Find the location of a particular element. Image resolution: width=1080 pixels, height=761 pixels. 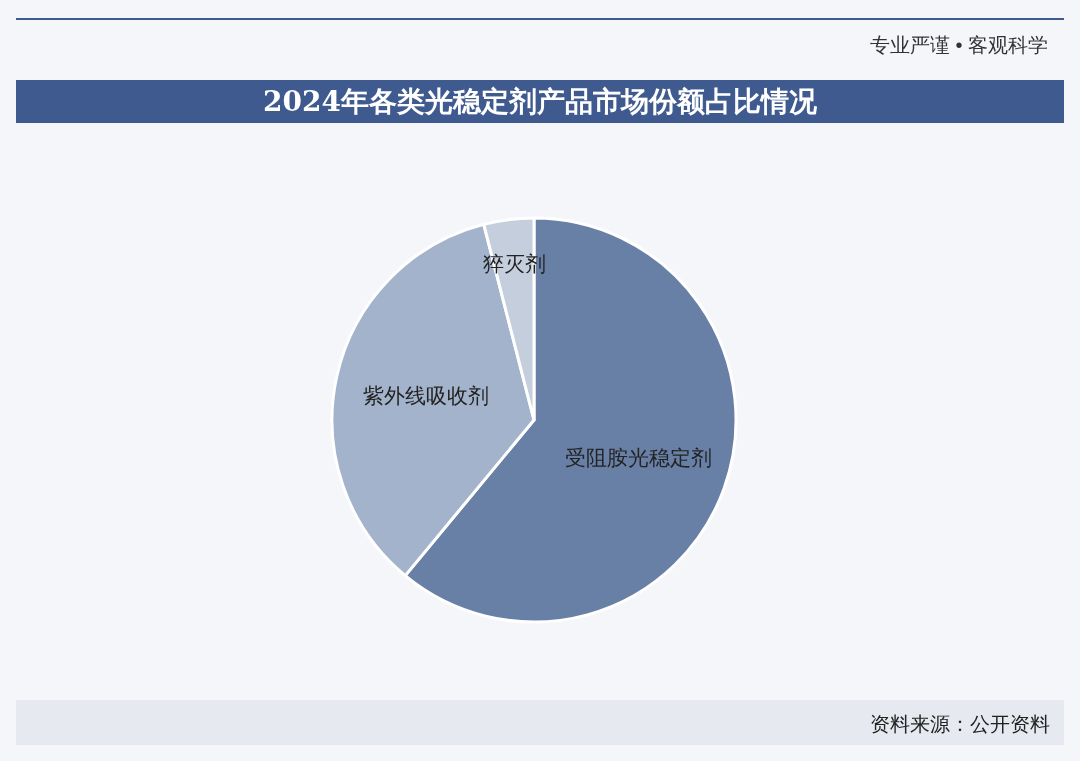

label: 紫外线吸收剂 is located at coordinates (425, 395).